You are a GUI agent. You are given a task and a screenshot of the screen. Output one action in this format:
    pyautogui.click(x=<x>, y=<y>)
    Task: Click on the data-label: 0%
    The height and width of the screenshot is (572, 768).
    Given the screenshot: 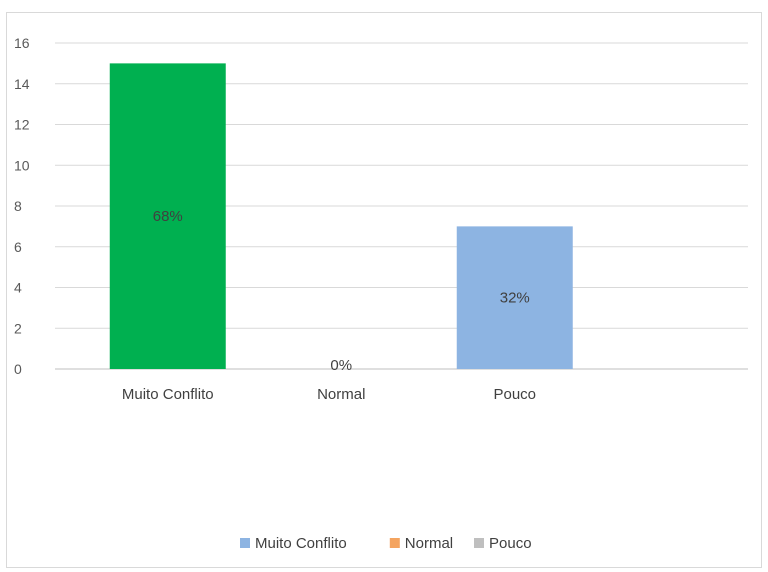 What is the action you would take?
    pyautogui.click(x=341, y=365)
    